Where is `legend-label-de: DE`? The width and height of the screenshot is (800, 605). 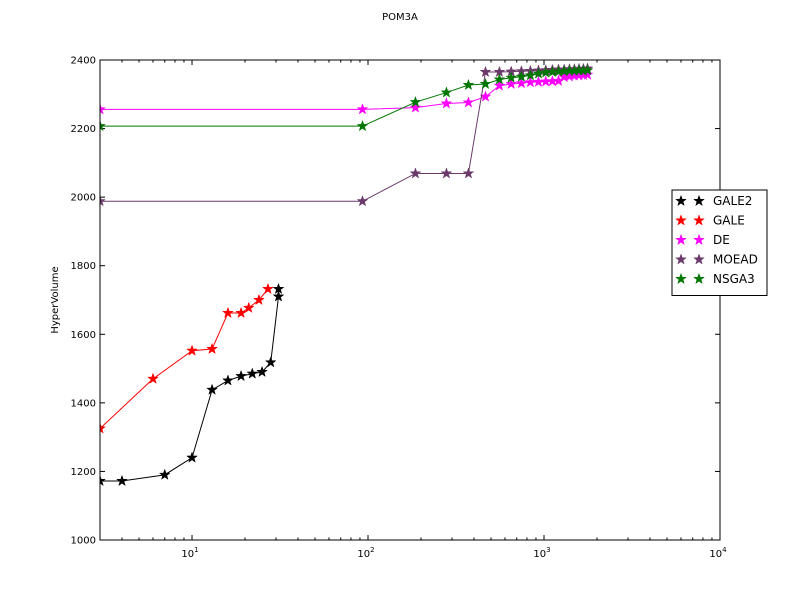
legend-label-de: DE is located at coordinates (721, 240).